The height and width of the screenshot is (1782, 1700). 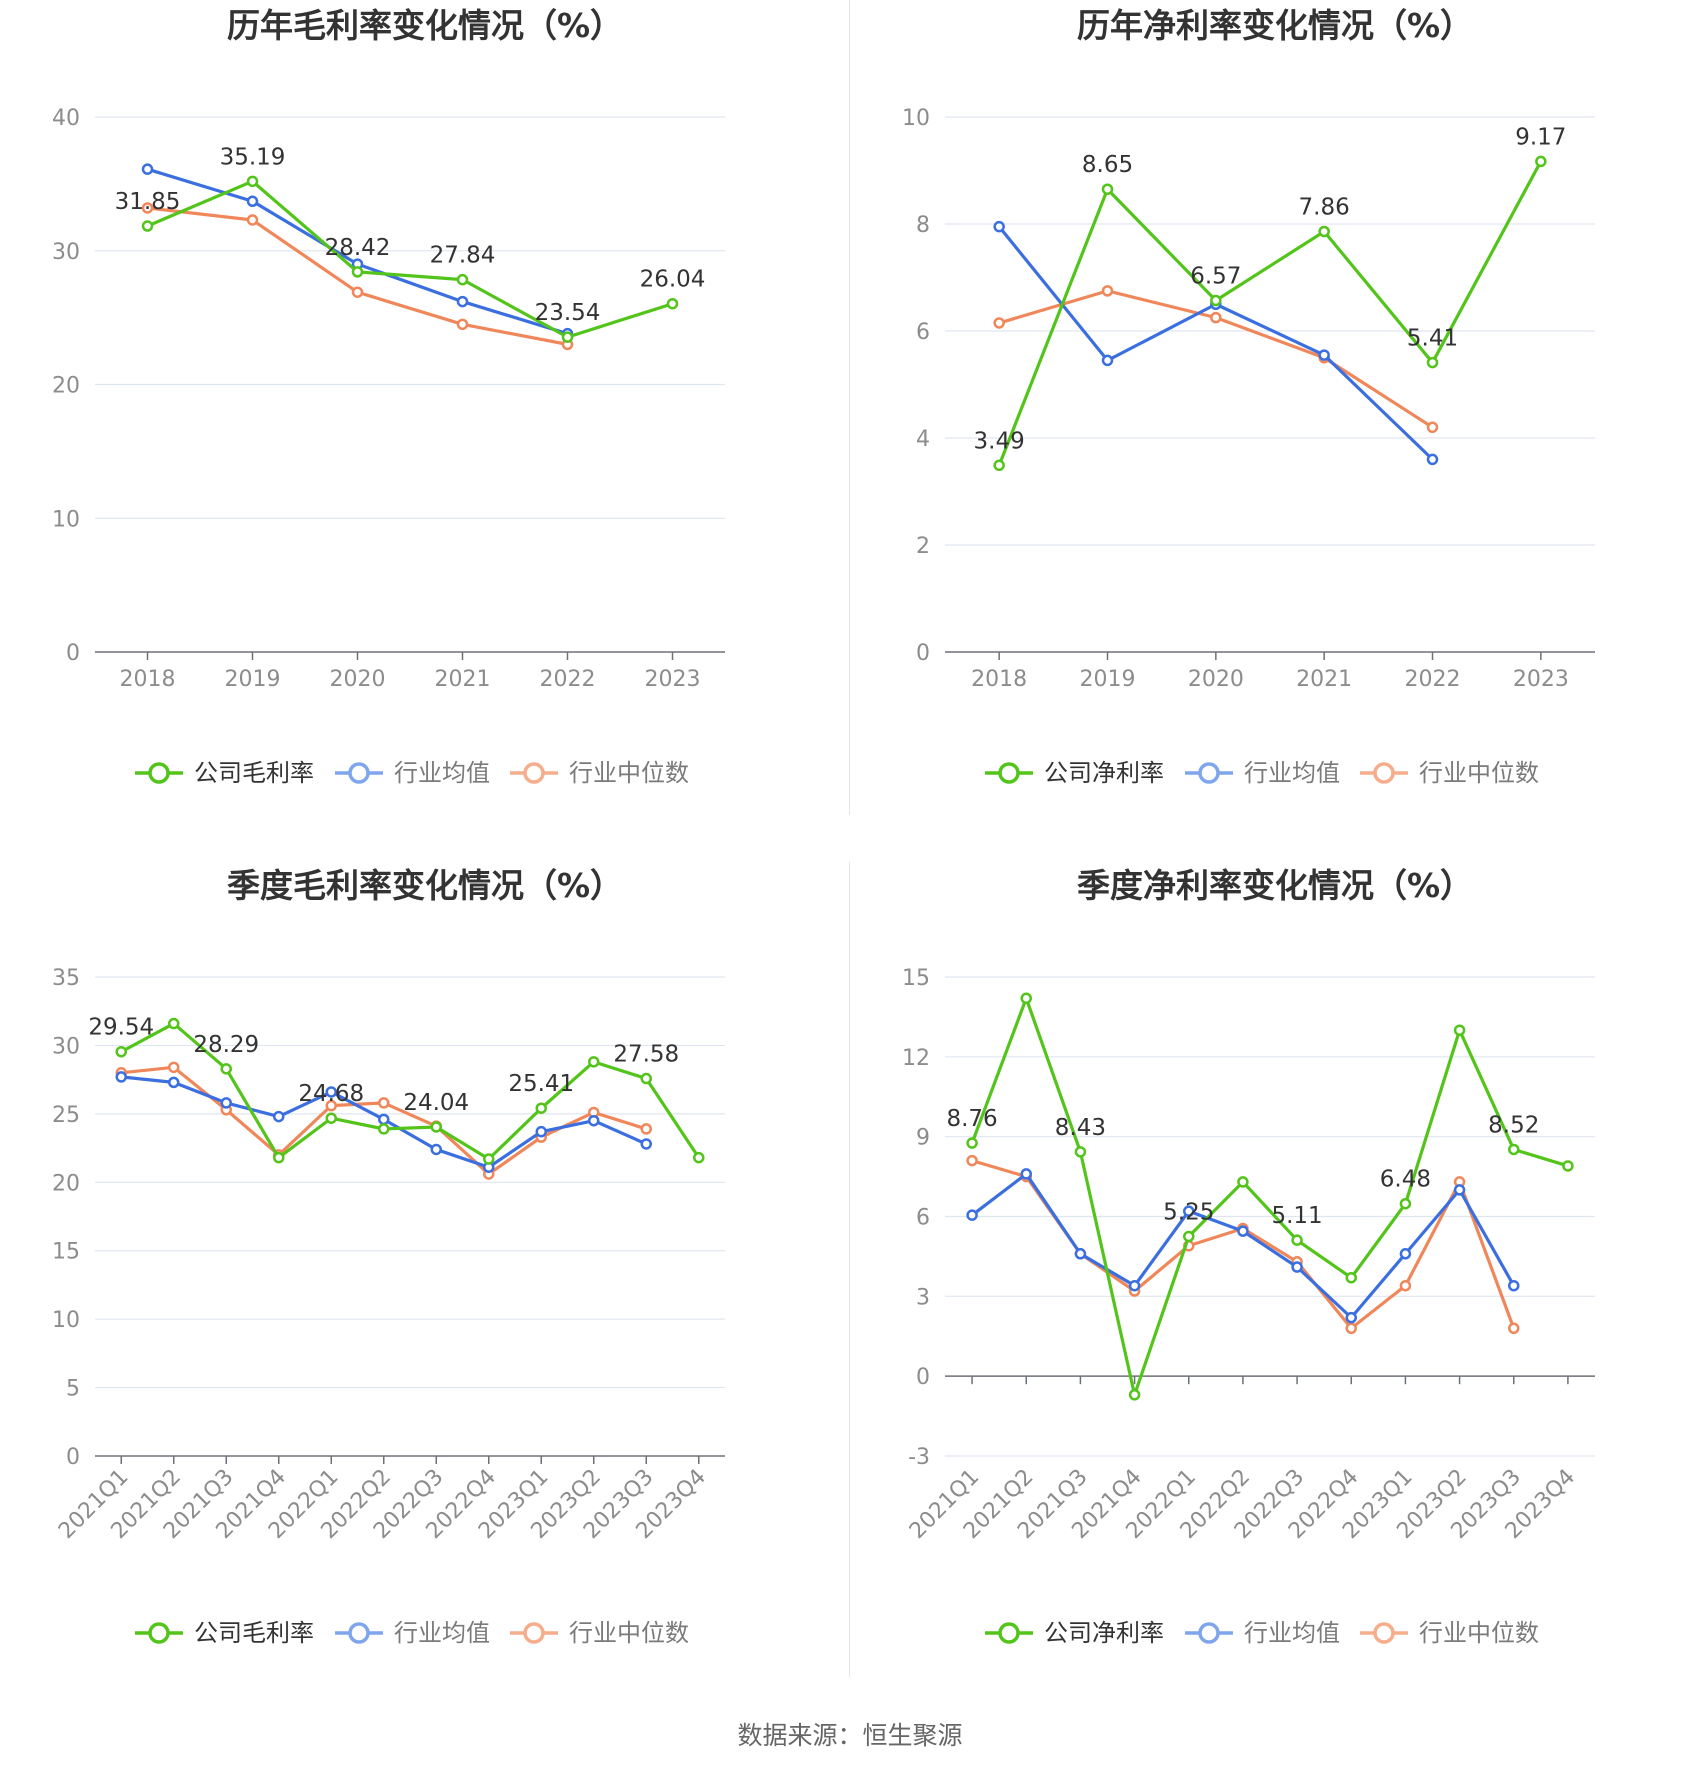 What do you see at coordinates (66, 1115) in the screenshot?
I see `y-tick-label: 25` at bounding box center [66, 1115].